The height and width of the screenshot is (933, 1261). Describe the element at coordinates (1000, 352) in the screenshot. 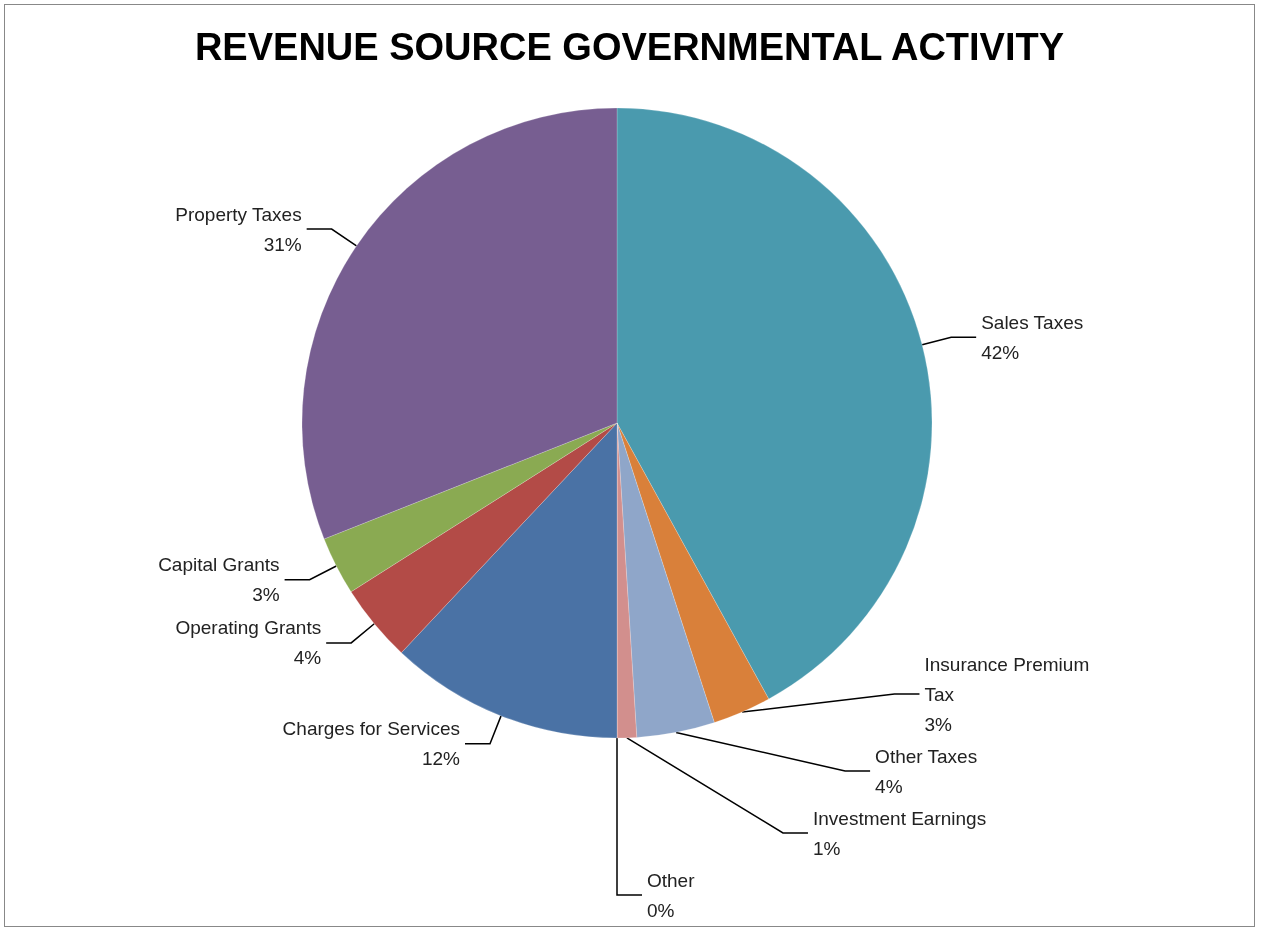

I see `data-label: 42%` at that location.